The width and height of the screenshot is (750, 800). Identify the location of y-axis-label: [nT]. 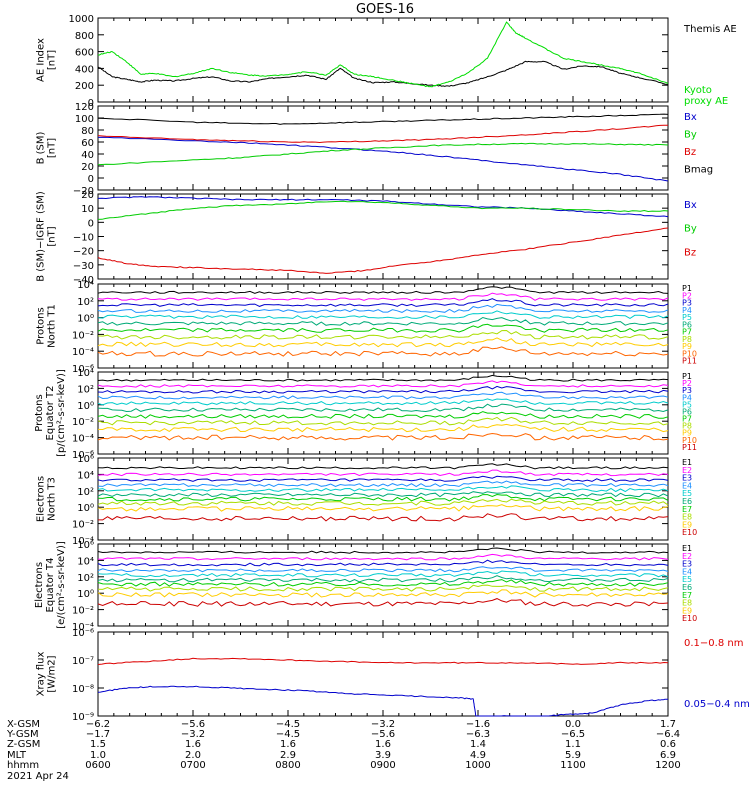
(52, 236).